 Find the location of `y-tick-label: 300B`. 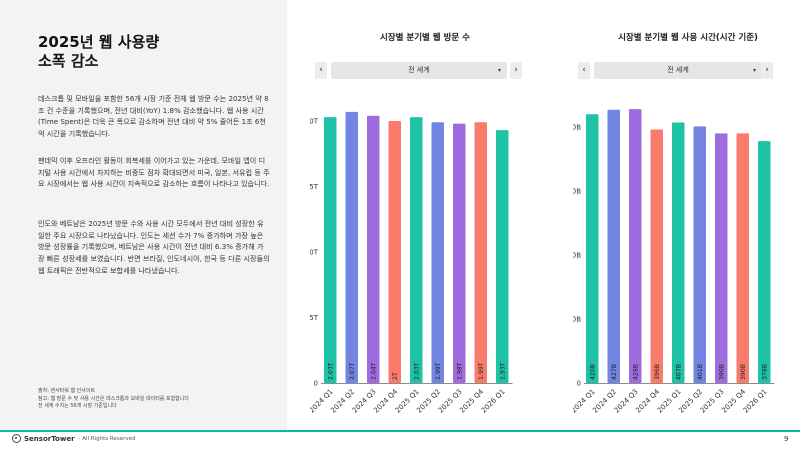

y-tick-label: 300B is located at coordinates (577, 192).